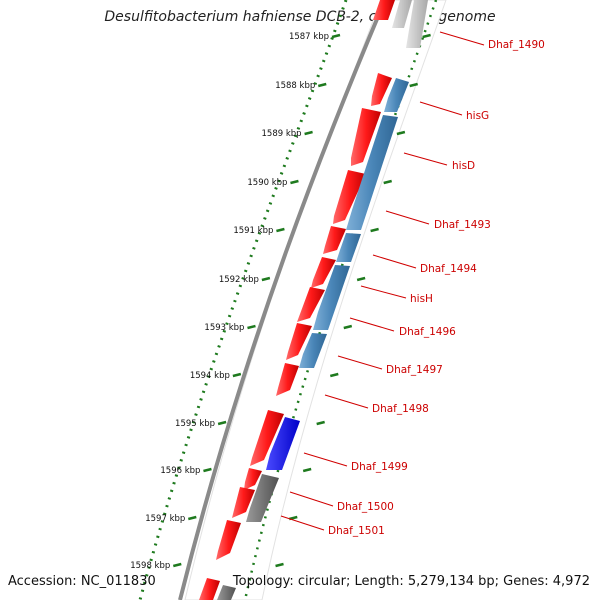 The width and height of the screenshot is (600, 600). I want to click on gene-reverse-highlight, so click(283, 443).